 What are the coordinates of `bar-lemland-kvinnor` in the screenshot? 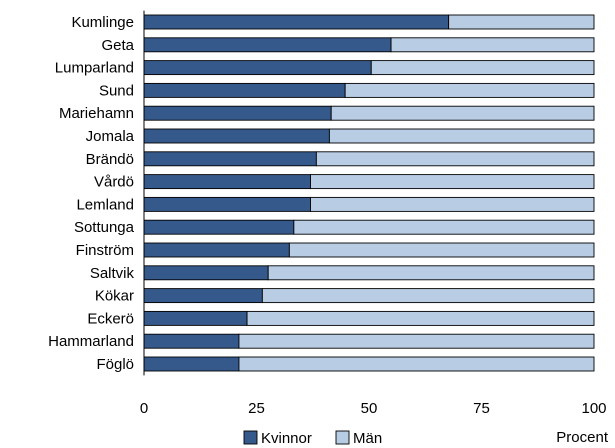 It's located at (227, 204).